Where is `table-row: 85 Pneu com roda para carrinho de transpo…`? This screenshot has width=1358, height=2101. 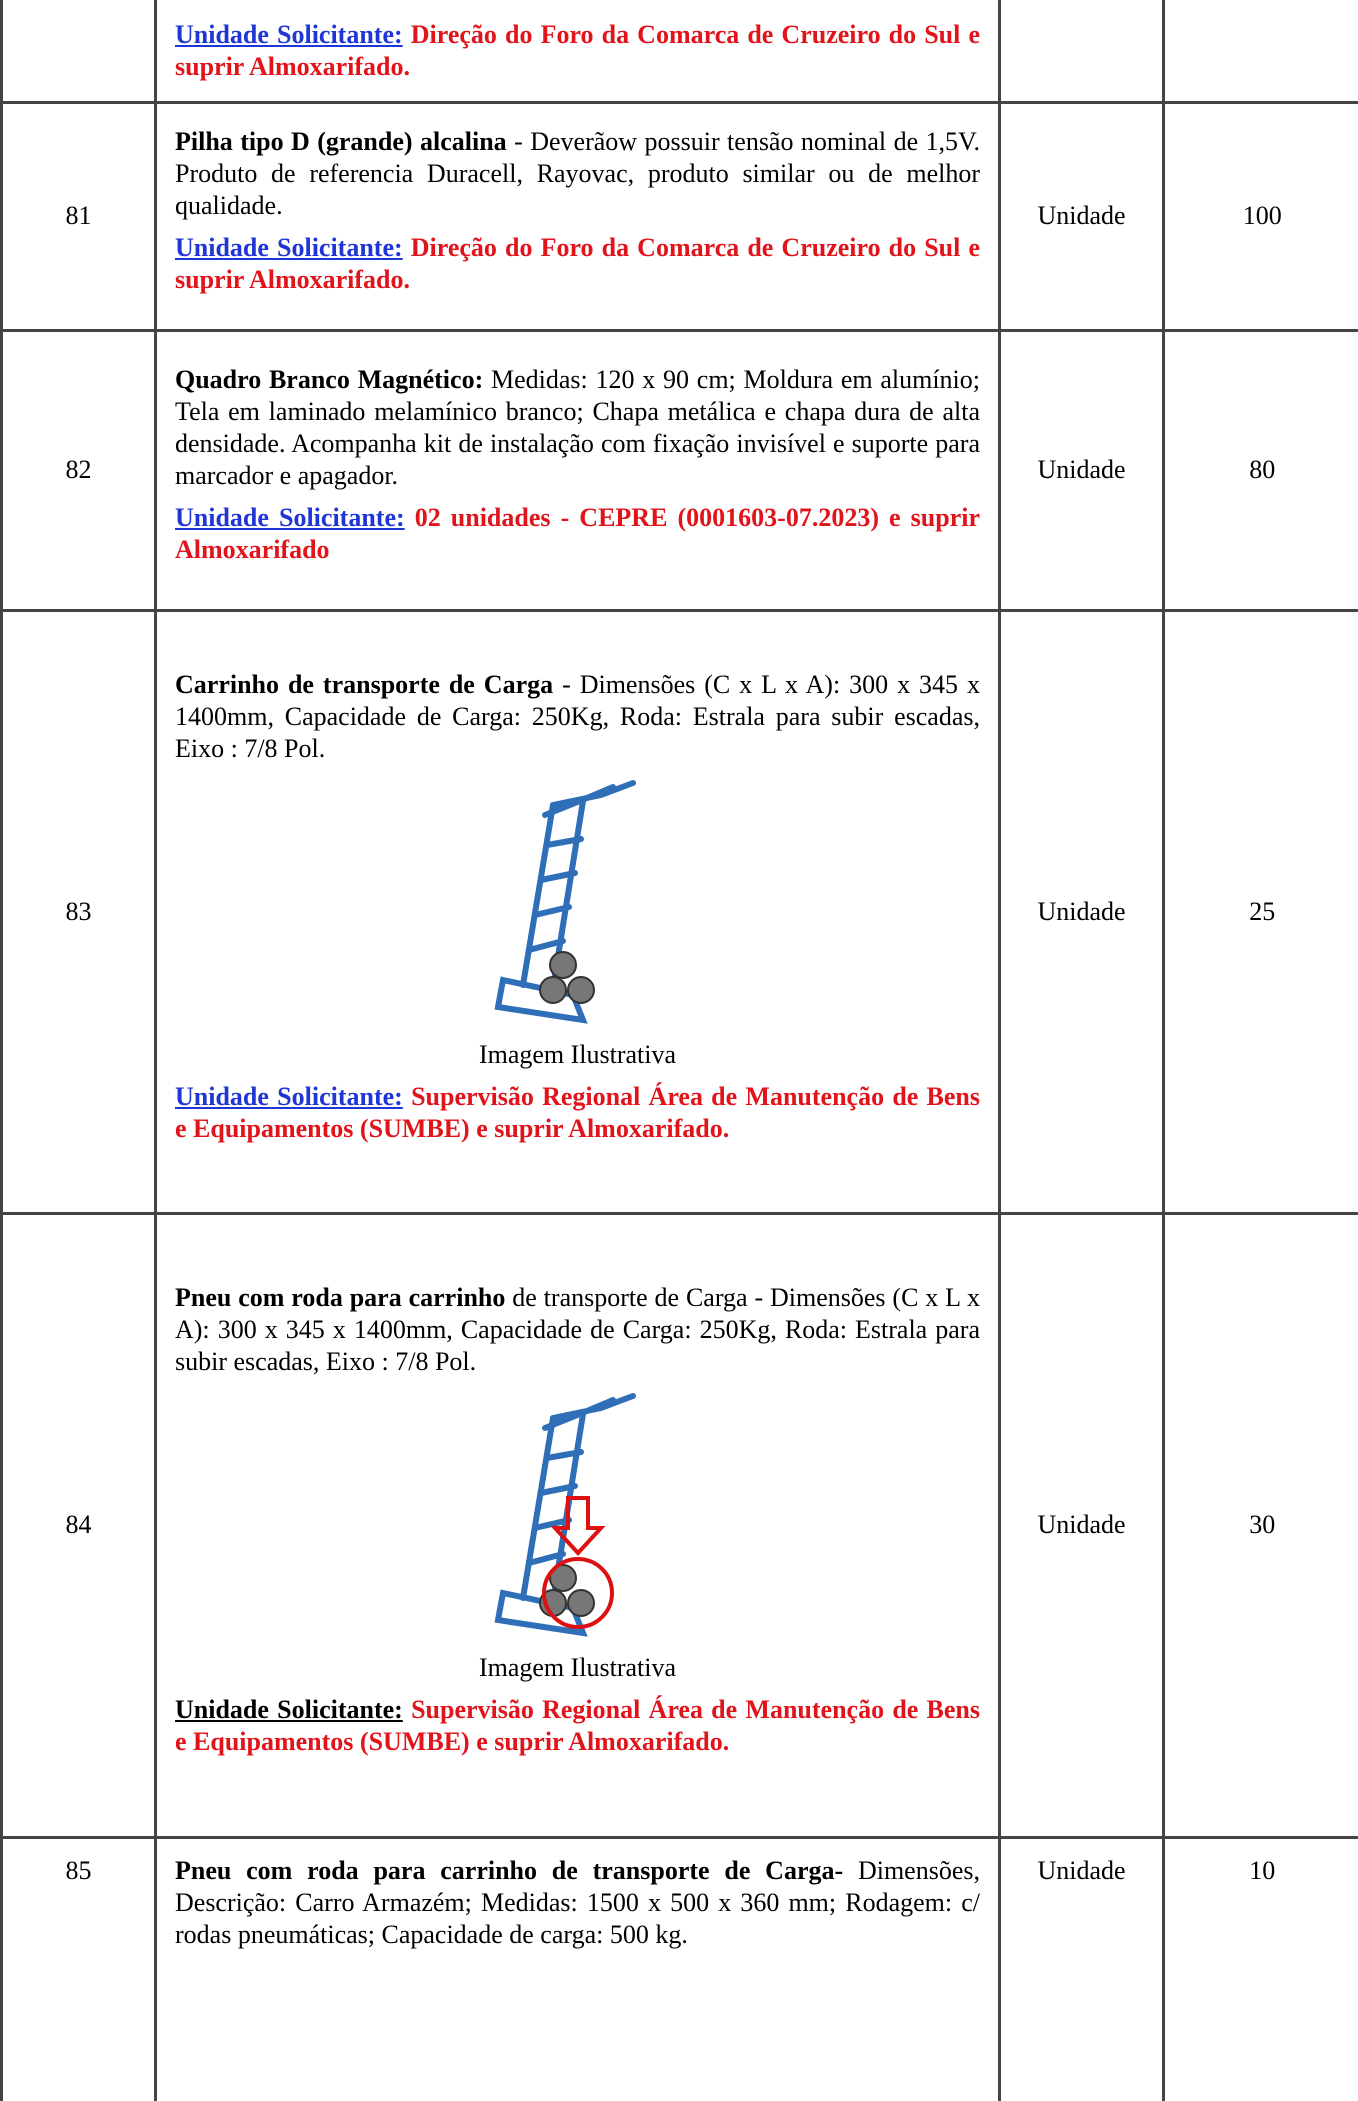 table-row: 85 Pneu com roda para carrinho de transpo… is located at coordinates (679, 1968).